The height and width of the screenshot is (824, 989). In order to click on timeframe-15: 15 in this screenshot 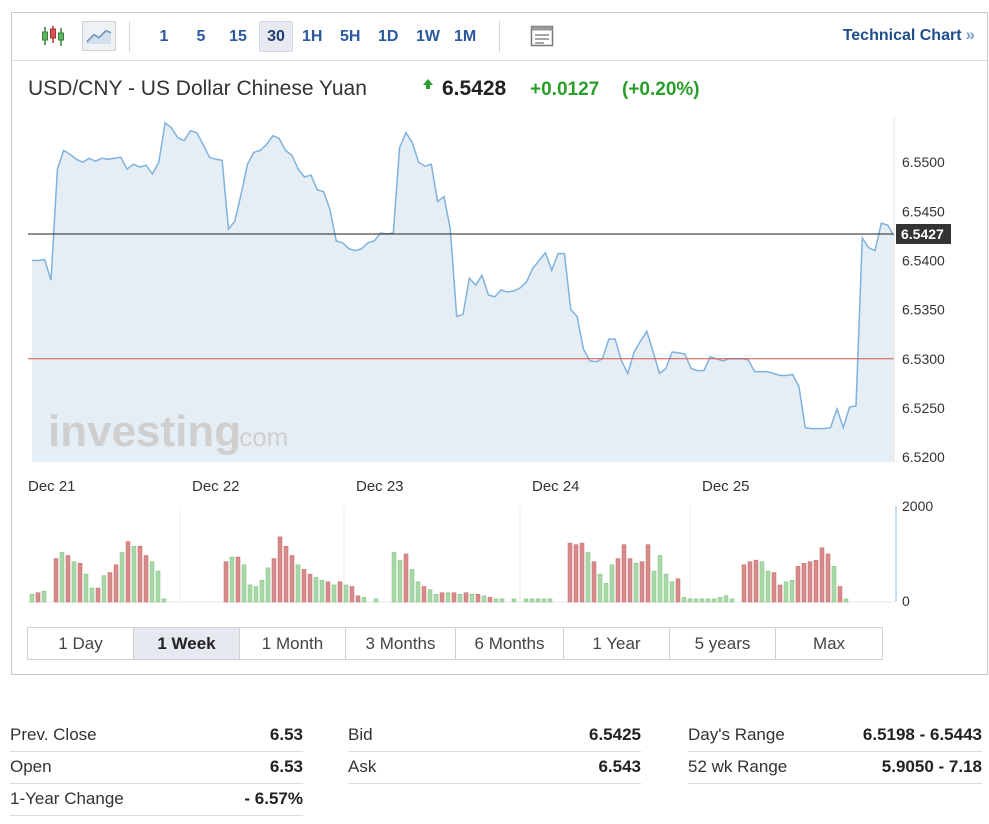, I will do `click(238, 36)`.